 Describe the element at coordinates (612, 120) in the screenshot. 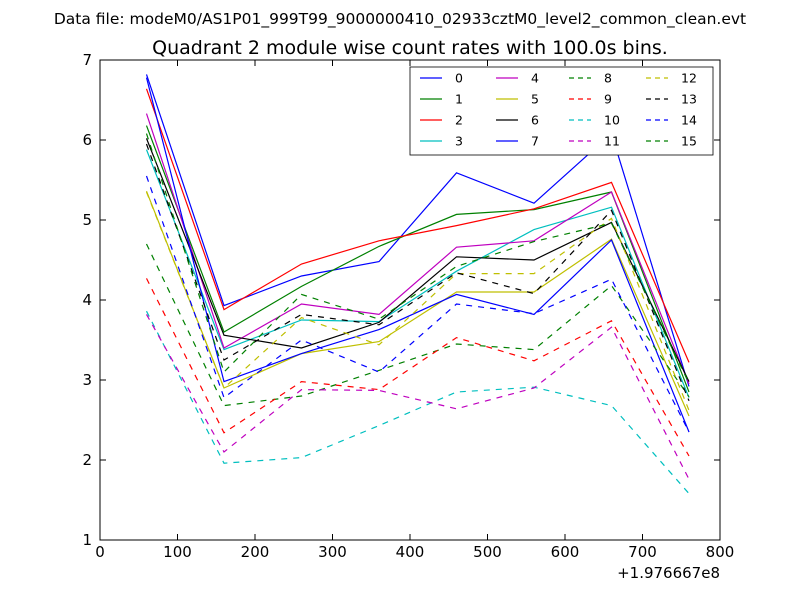

I see `legend-label-10: 10` at that location.